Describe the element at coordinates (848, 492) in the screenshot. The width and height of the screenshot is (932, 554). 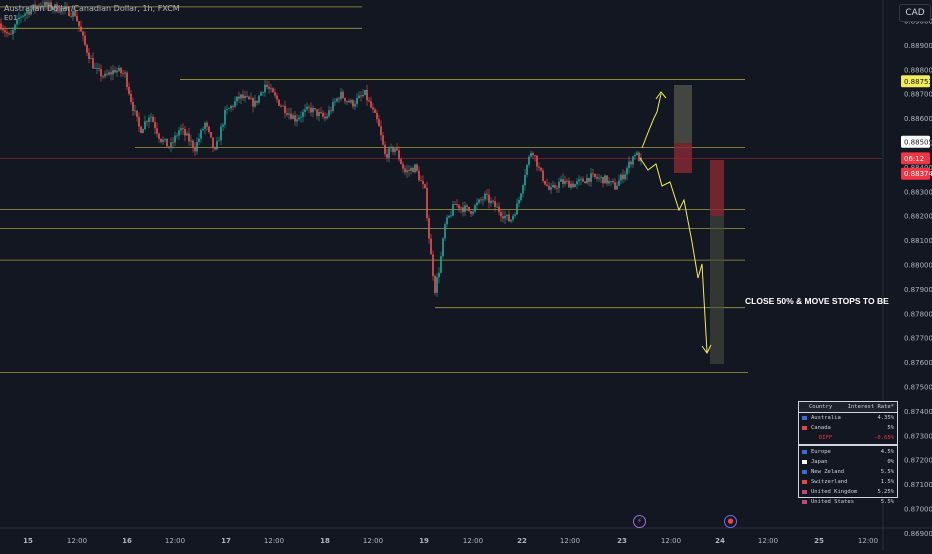
I see `rate-row: United Kingdom 5.25%` at that location.